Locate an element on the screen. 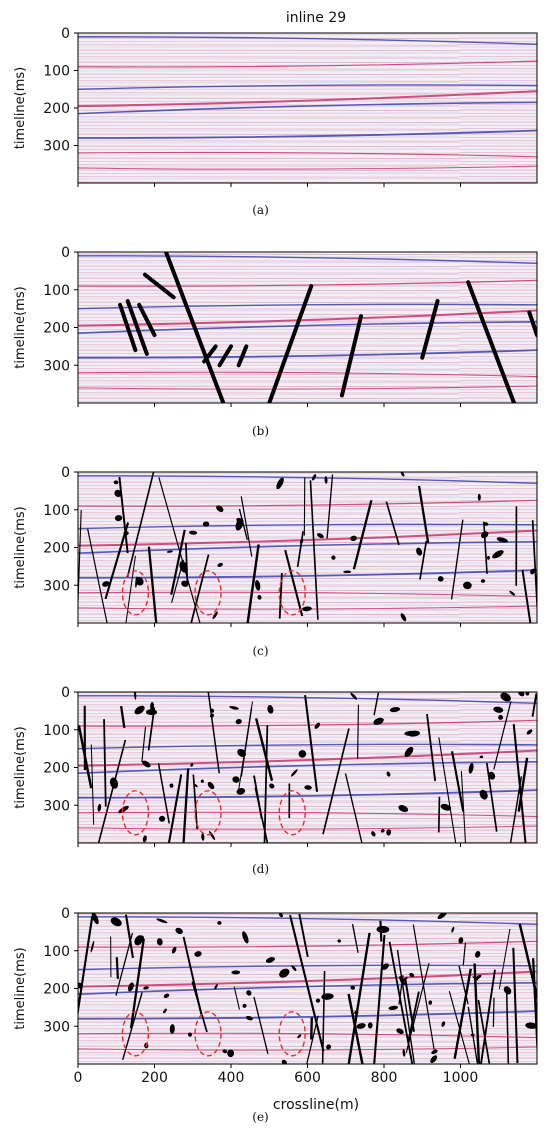 This screenshot has width=550, height=1142. seismic-reflectors is located at coordinates (307, 762).